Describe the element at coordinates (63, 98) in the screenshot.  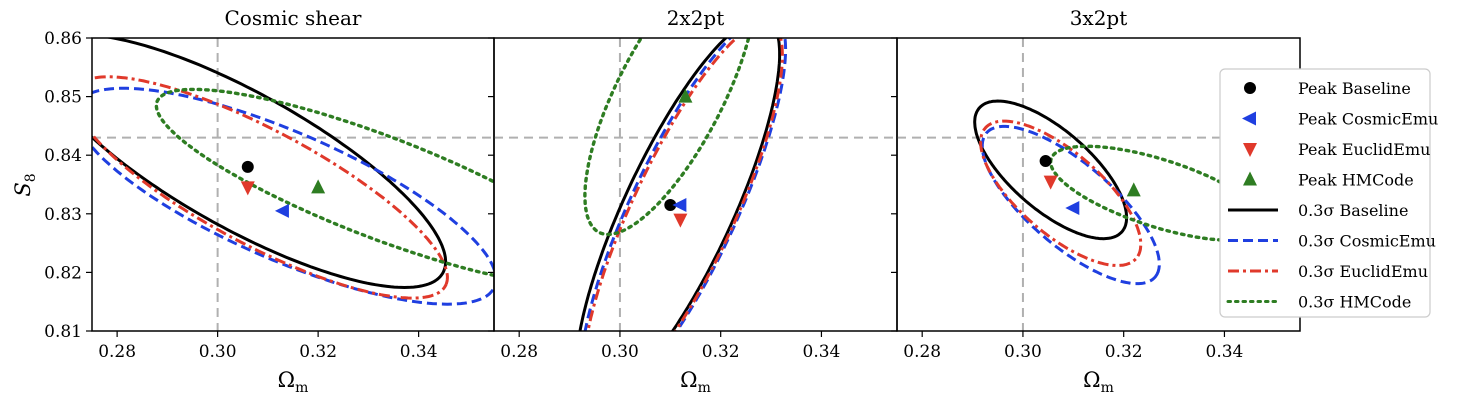
I see `y-tick-label: 0.85` at that location.